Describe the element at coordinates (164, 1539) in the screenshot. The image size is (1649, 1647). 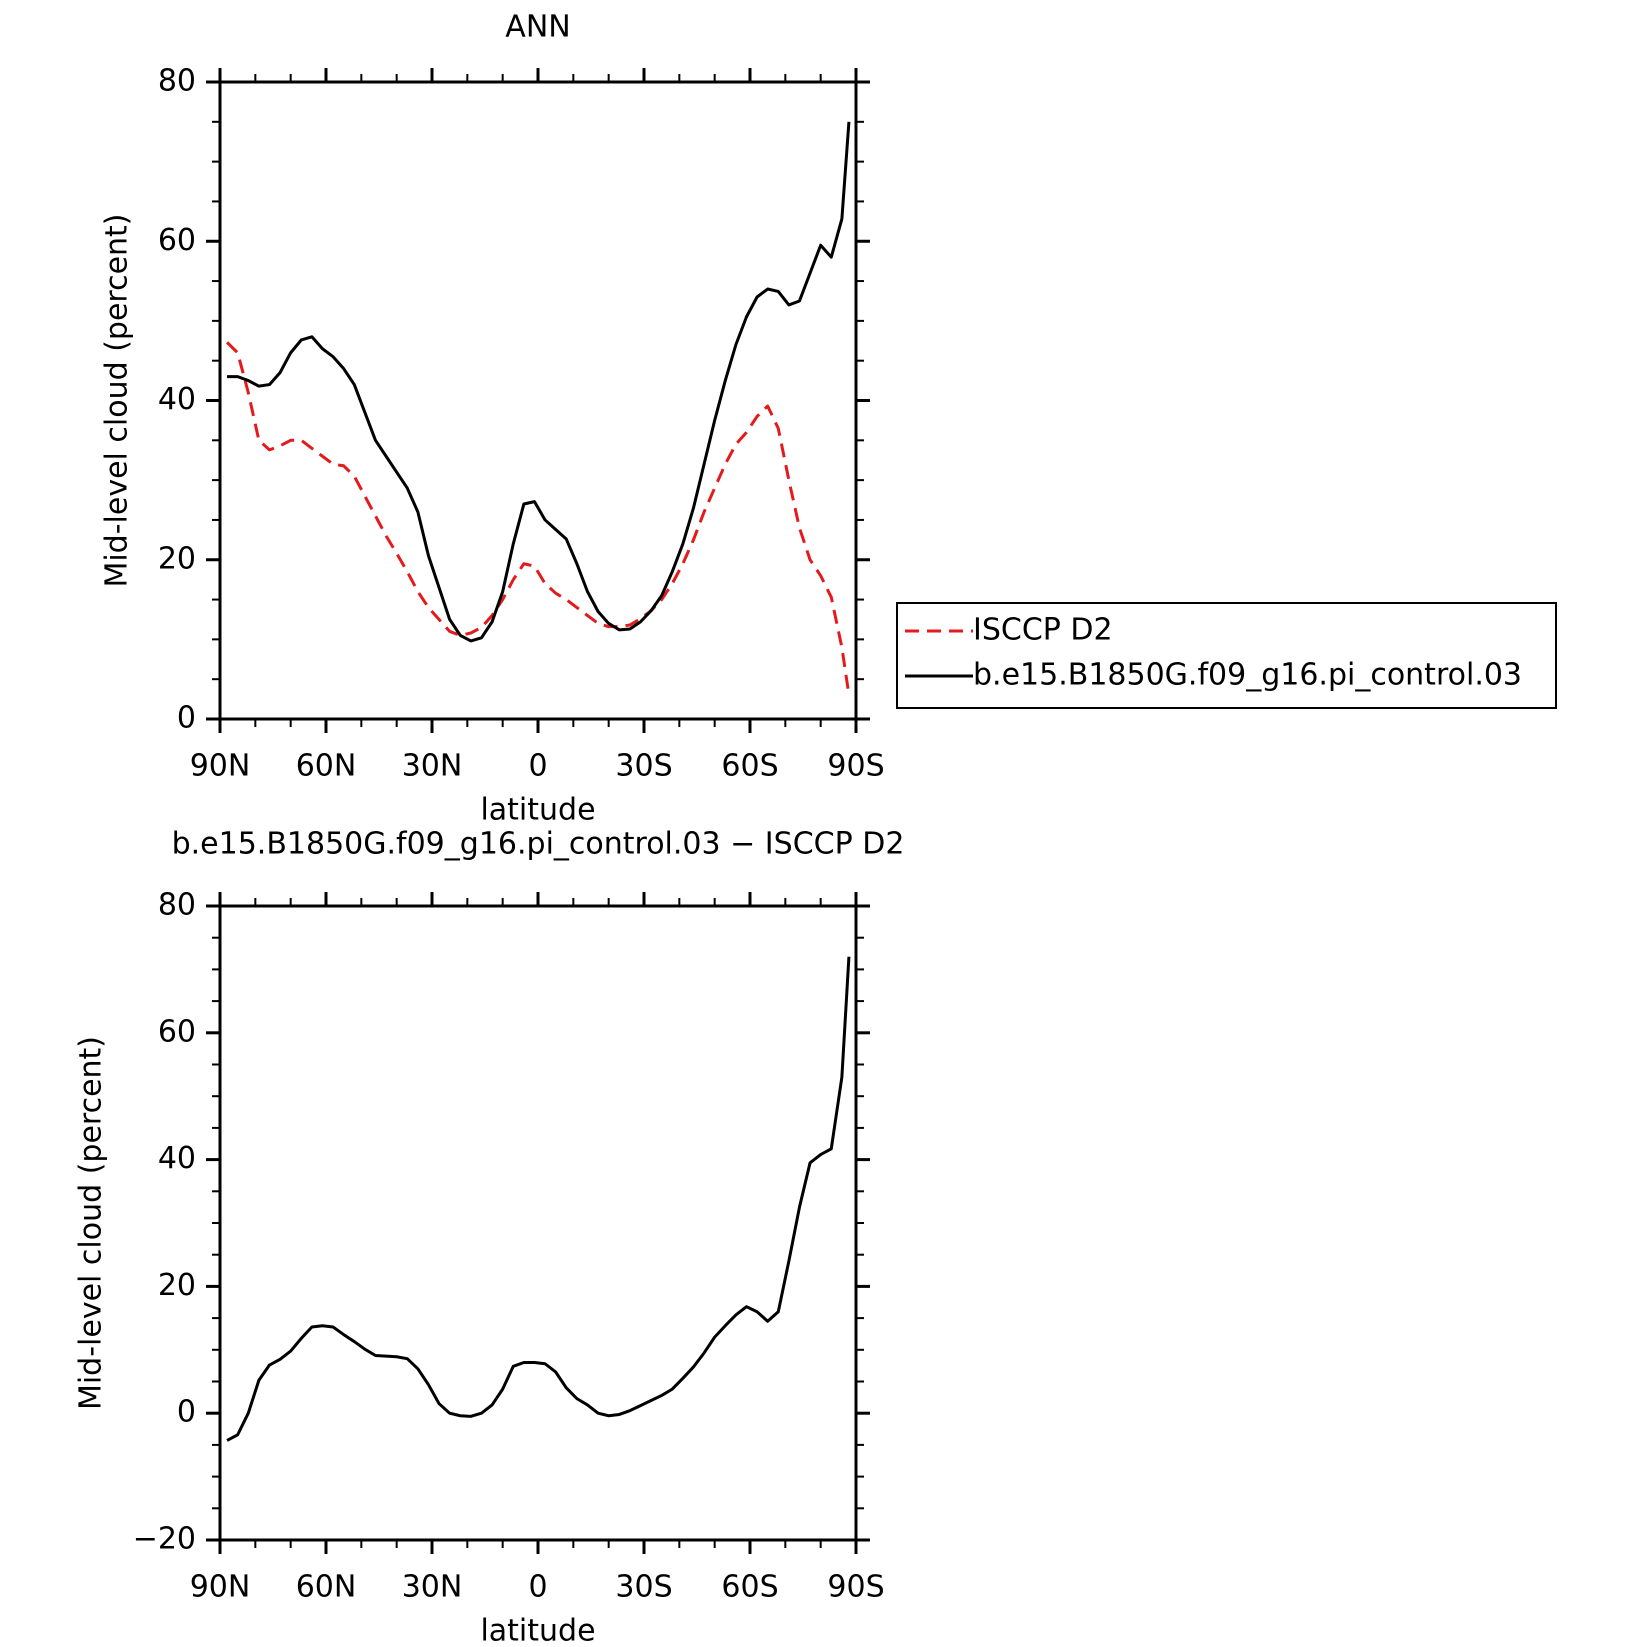
I see `y-tick-label: −20` at that location.